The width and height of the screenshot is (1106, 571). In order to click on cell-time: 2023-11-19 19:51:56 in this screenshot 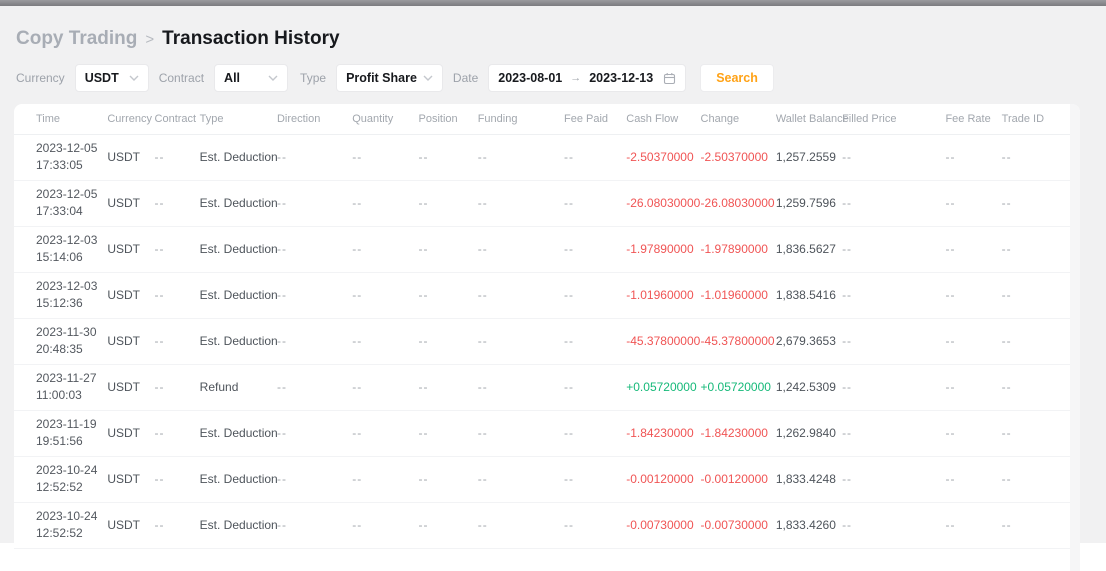, I will do `click(61, 433)`.